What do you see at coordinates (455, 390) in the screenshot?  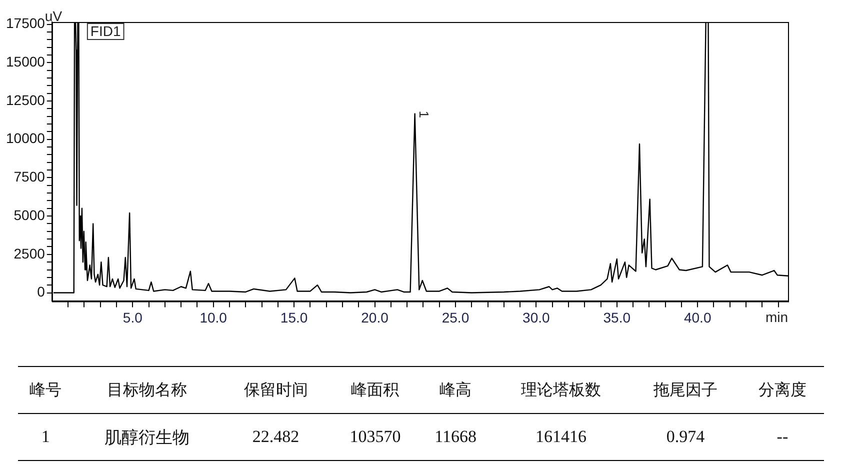 I see `text: 峰高` at bounding box center [455, 390].